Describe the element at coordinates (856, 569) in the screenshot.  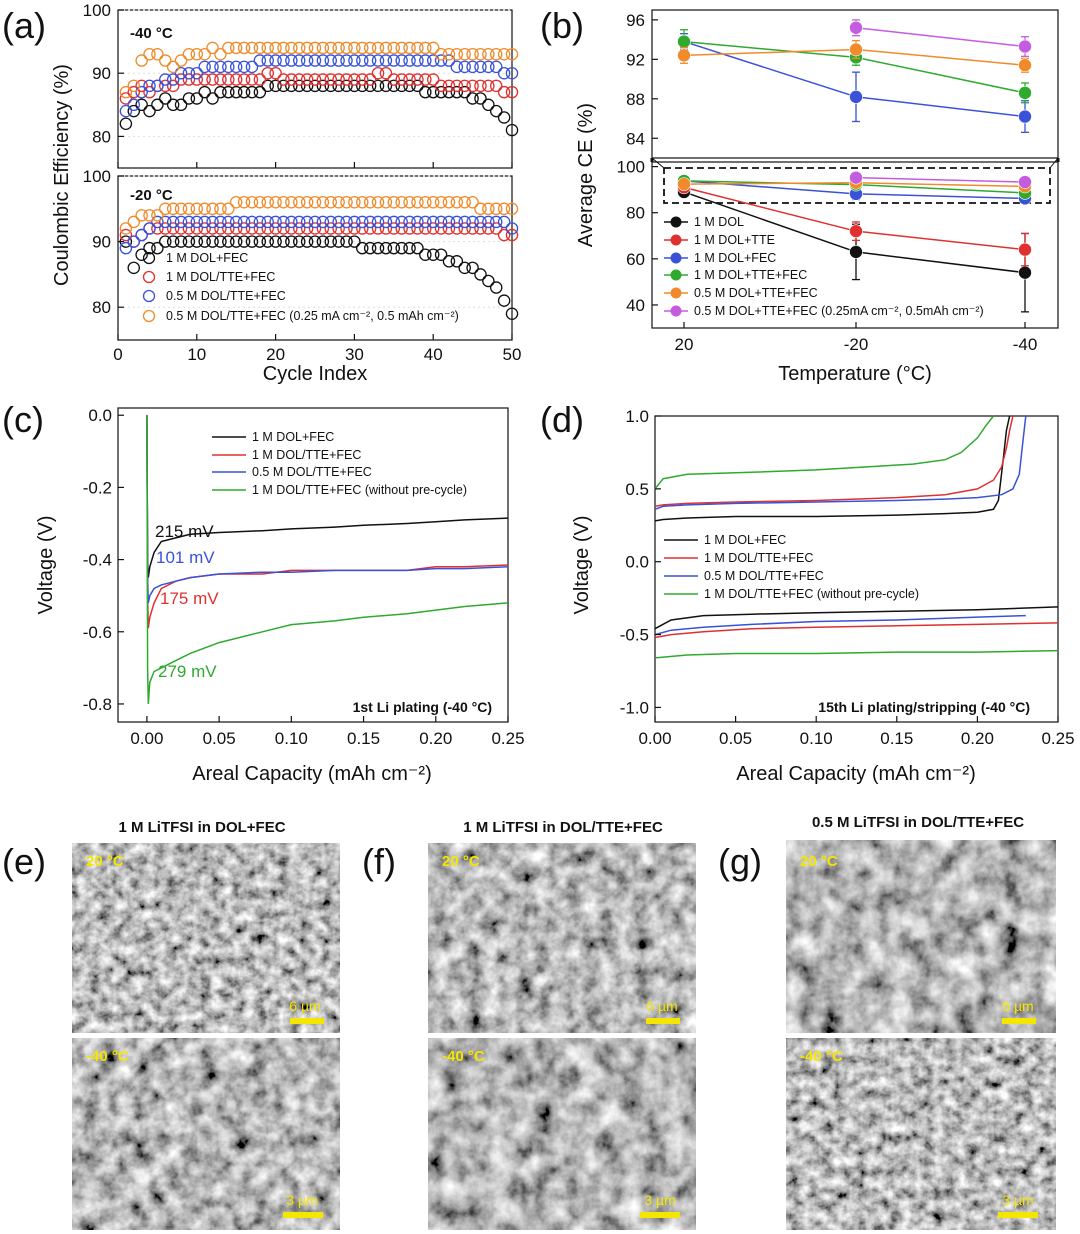
I see `d-frame` at that location.